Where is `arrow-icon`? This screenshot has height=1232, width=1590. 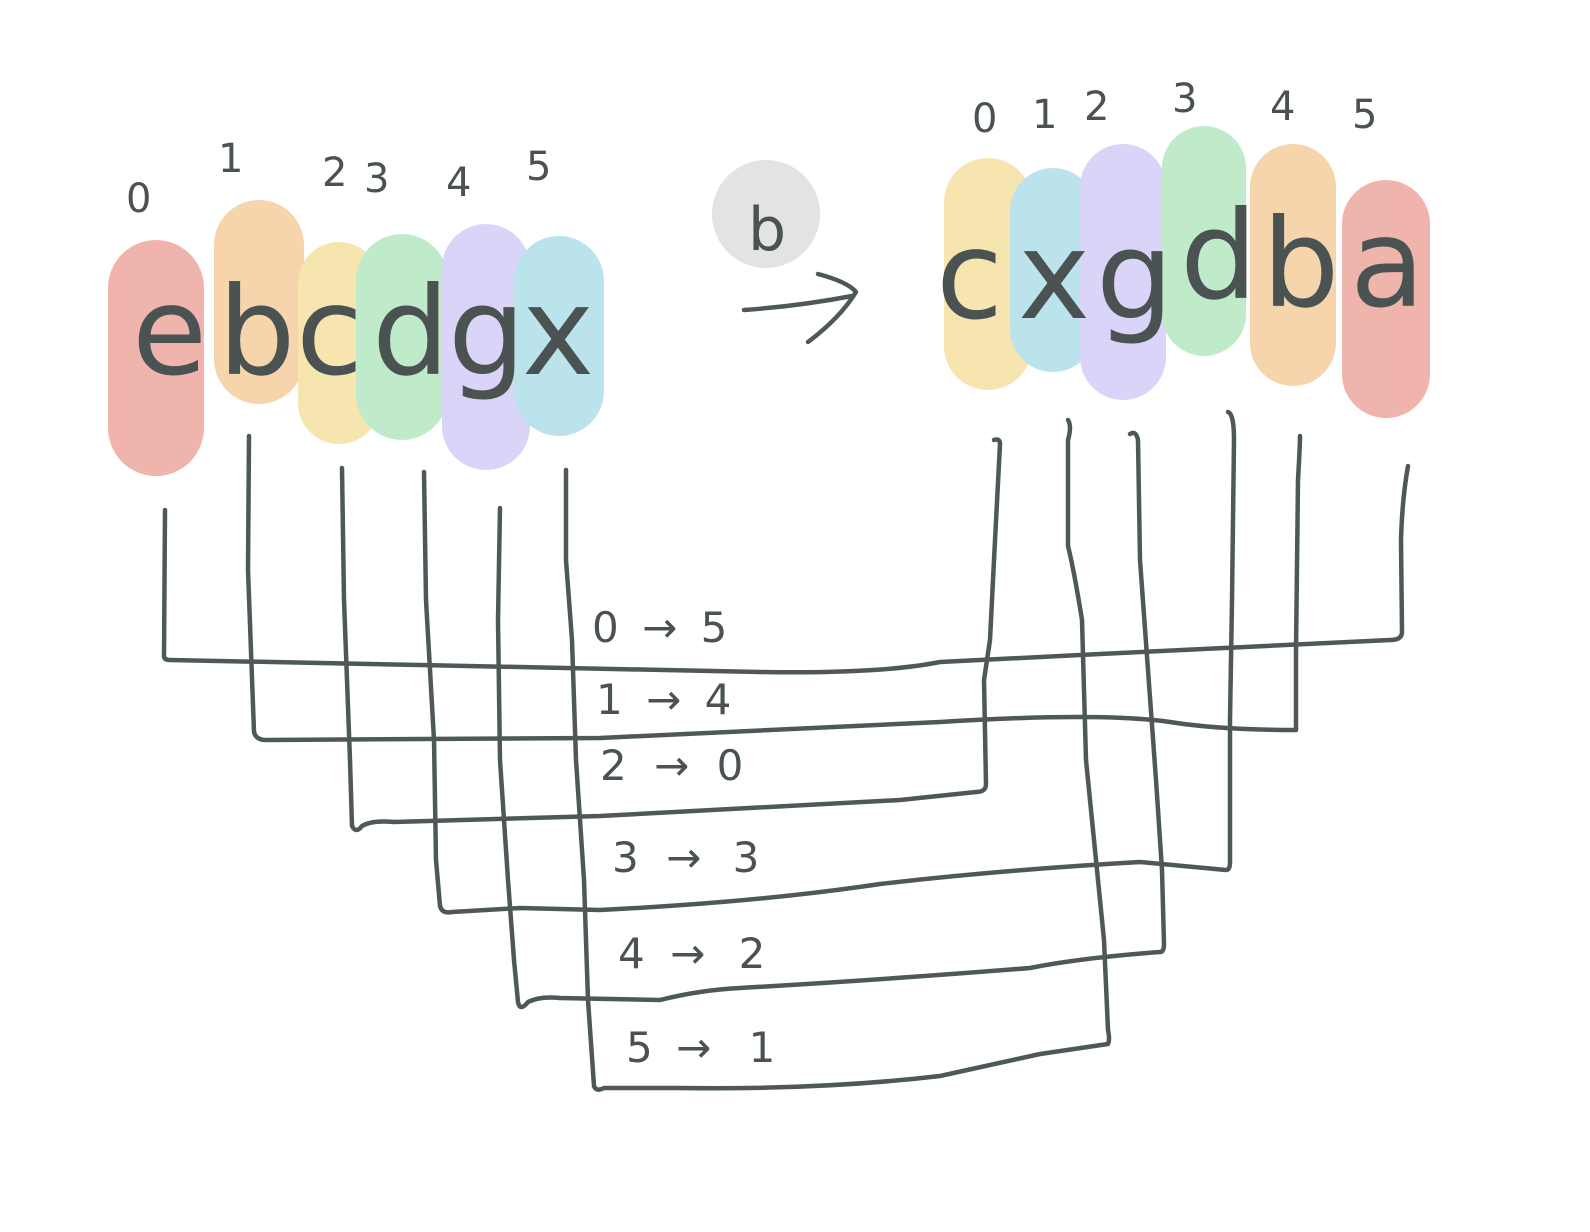 arrow-icon is located at coordinates (800, 308).